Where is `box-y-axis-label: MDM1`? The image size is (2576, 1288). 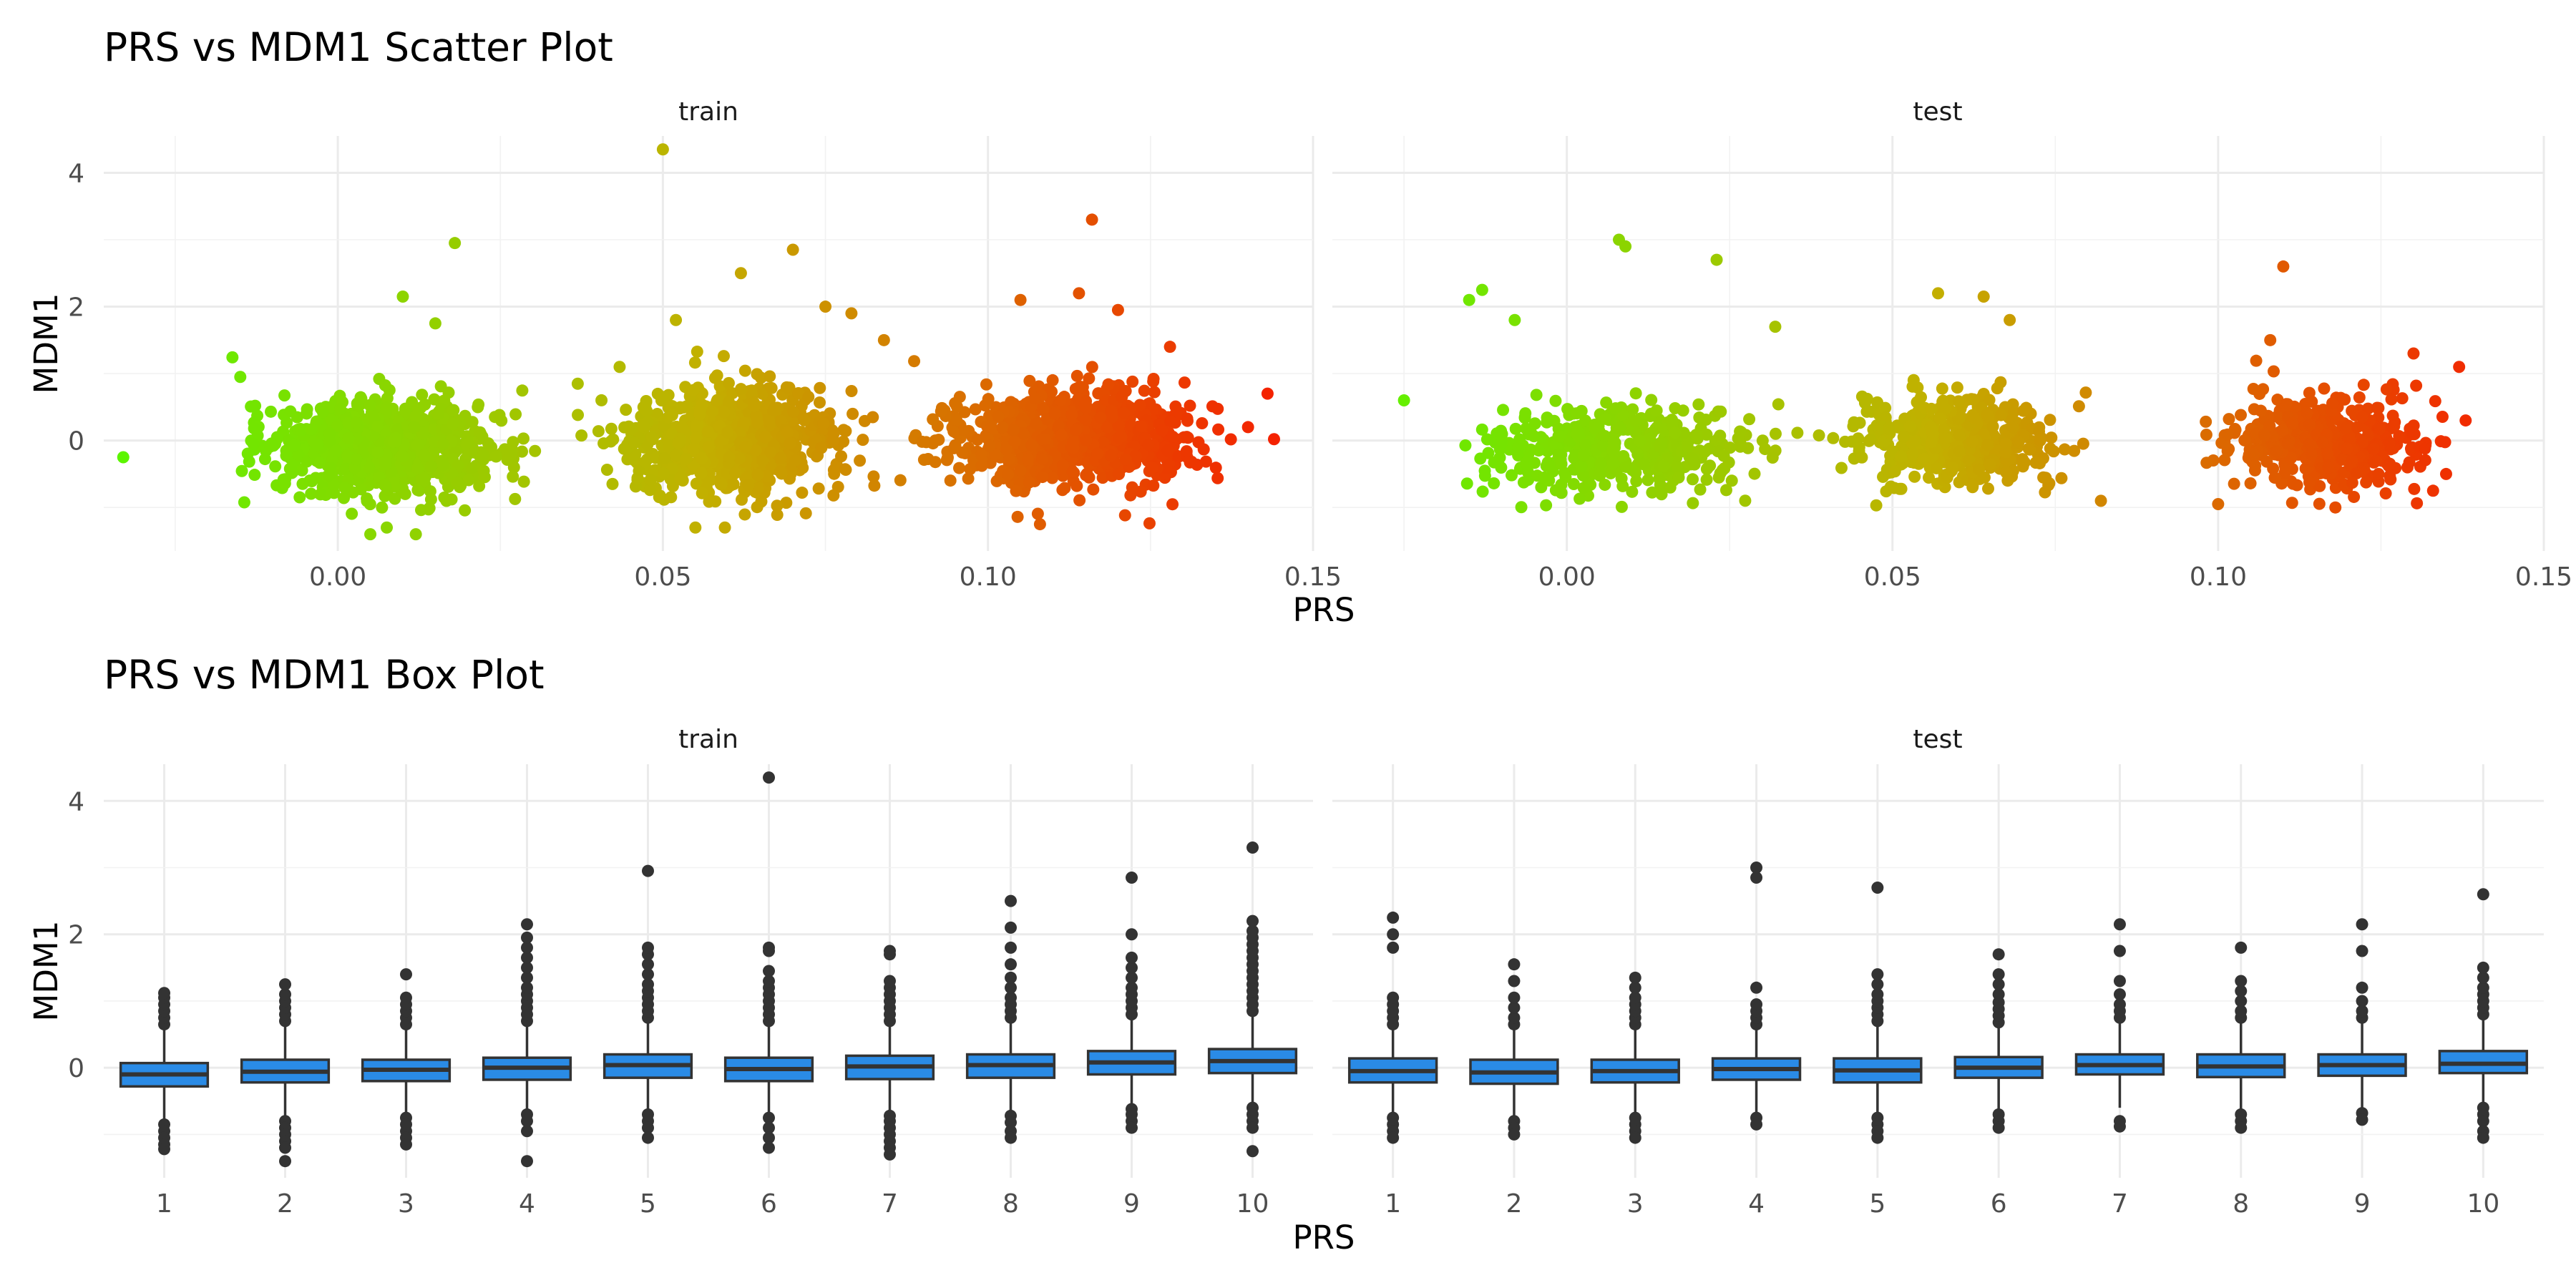 box-y-axis-label: MDM1 is located at coordinates (46, 971).